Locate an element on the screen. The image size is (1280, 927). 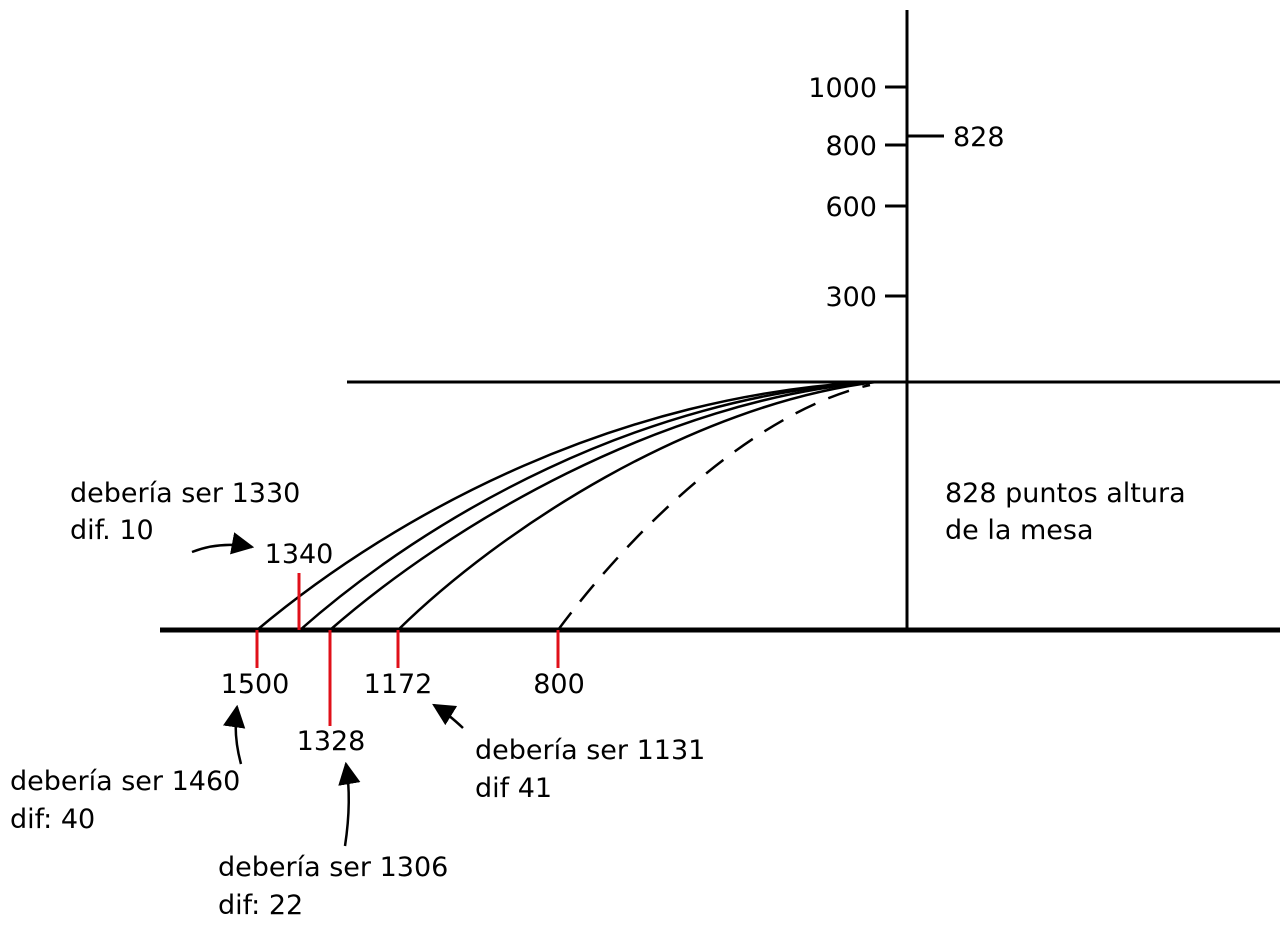
annotation-1330-line1: debería ser 1330 is located at coordinates (185, 493).